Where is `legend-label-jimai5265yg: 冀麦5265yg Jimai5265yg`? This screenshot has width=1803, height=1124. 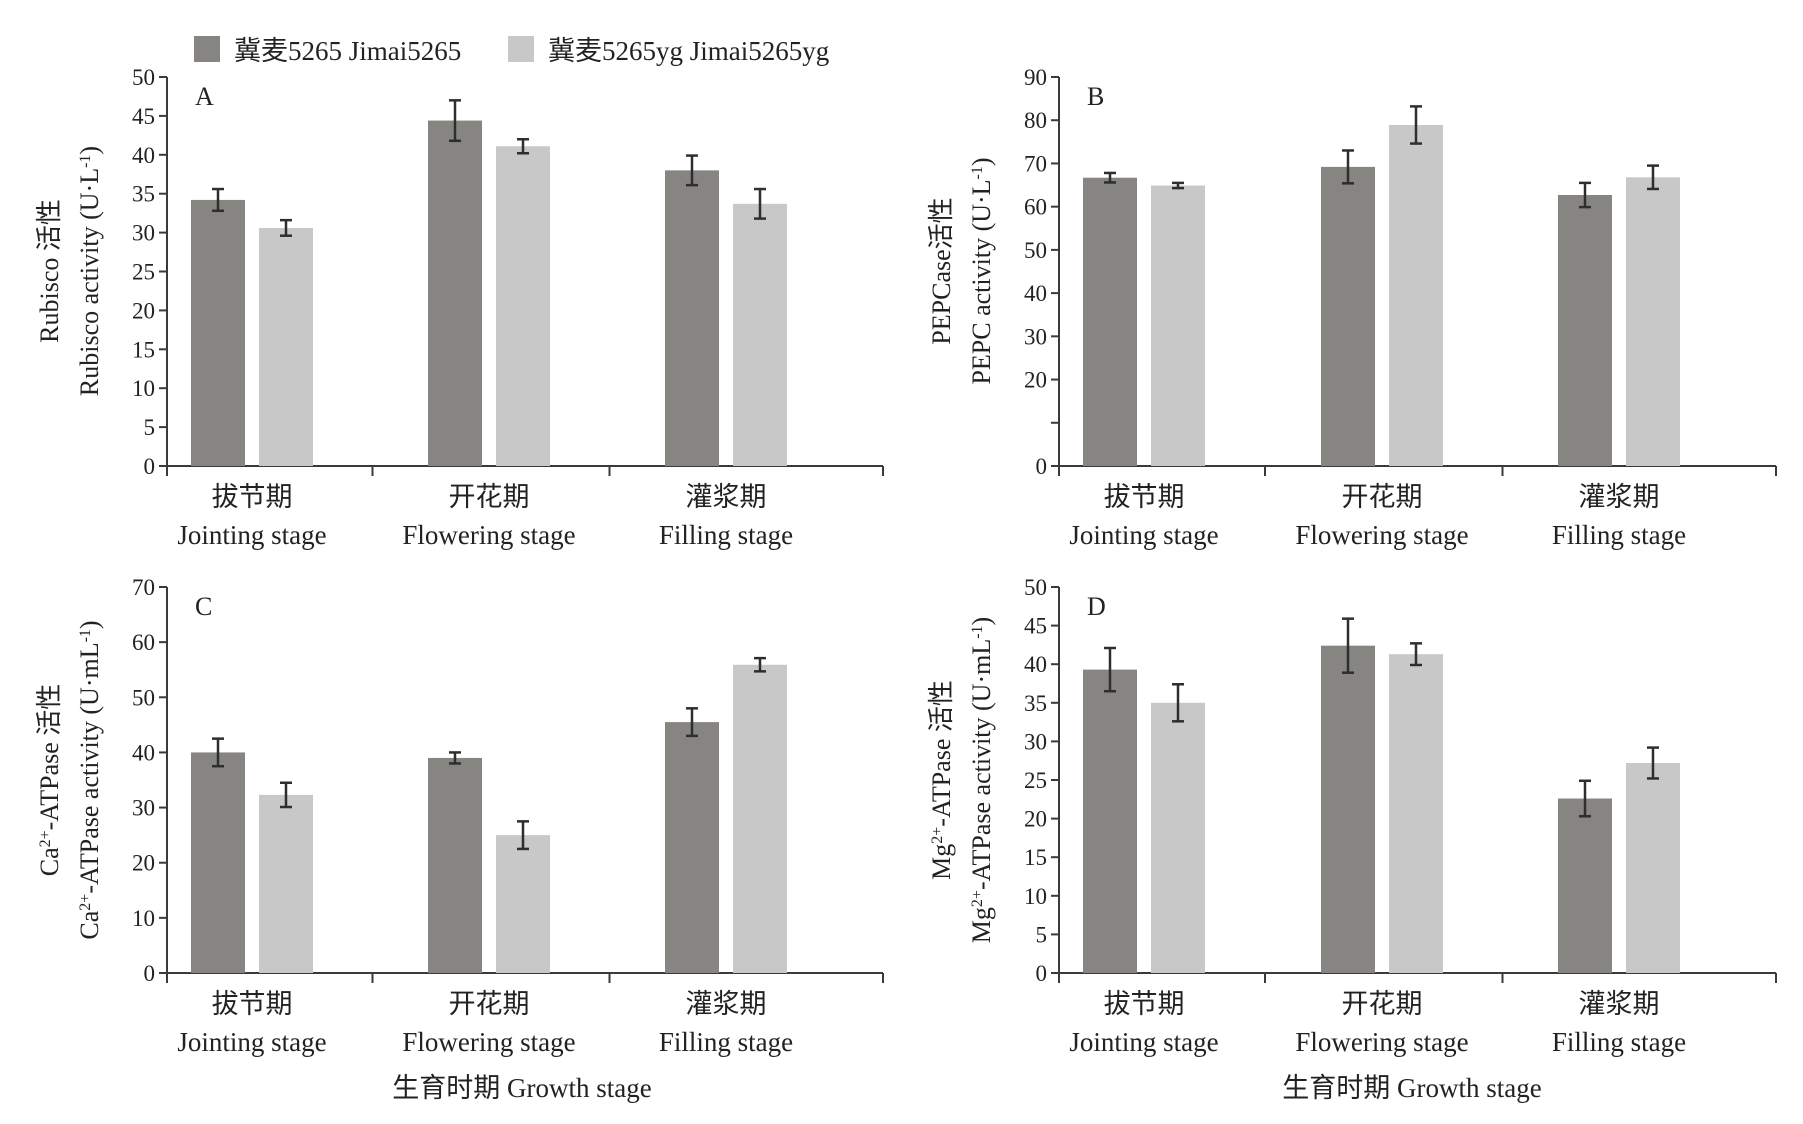
legend-label-jimai5265yg: 冀麦5265yg Jimai5265yg is located at coordinates (688, 51).